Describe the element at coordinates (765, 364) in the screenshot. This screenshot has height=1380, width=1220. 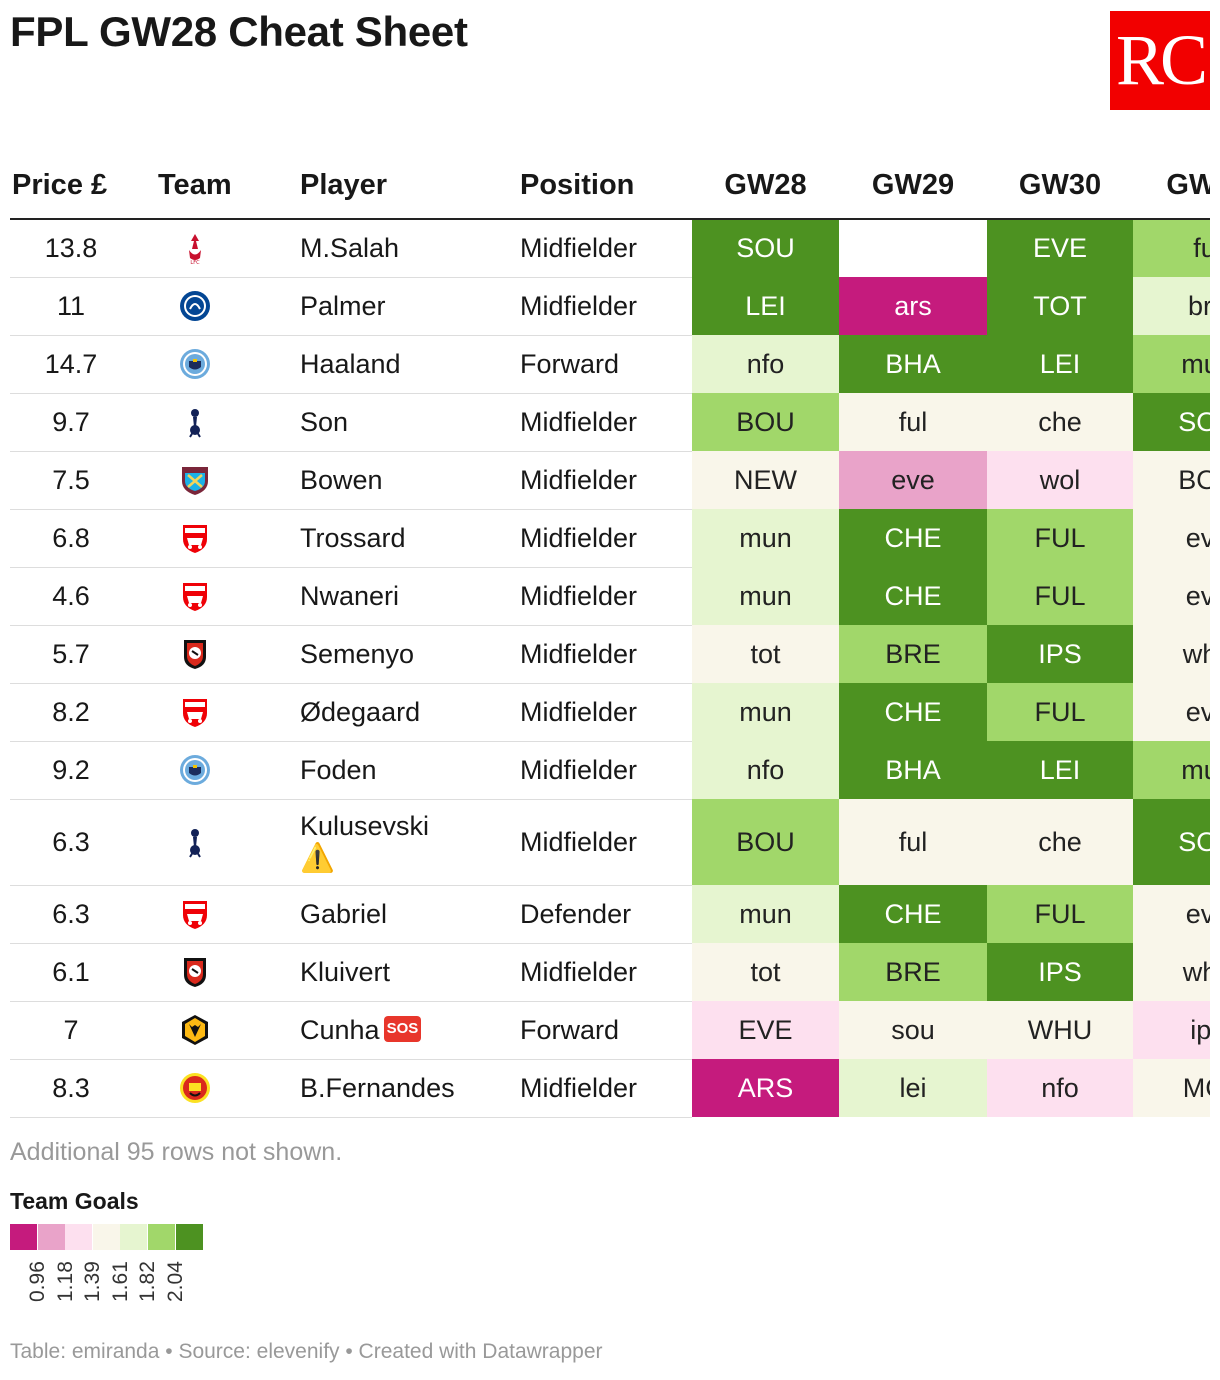
I see `fixture-cell-gw28: nfo` at that location.